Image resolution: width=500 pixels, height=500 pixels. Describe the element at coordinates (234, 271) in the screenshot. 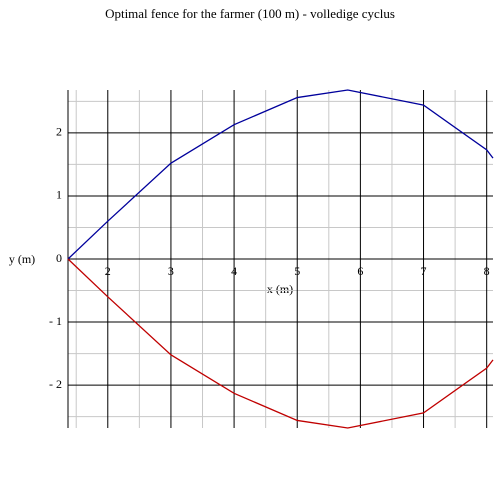

I see `x-tick-label: 4` at that location.